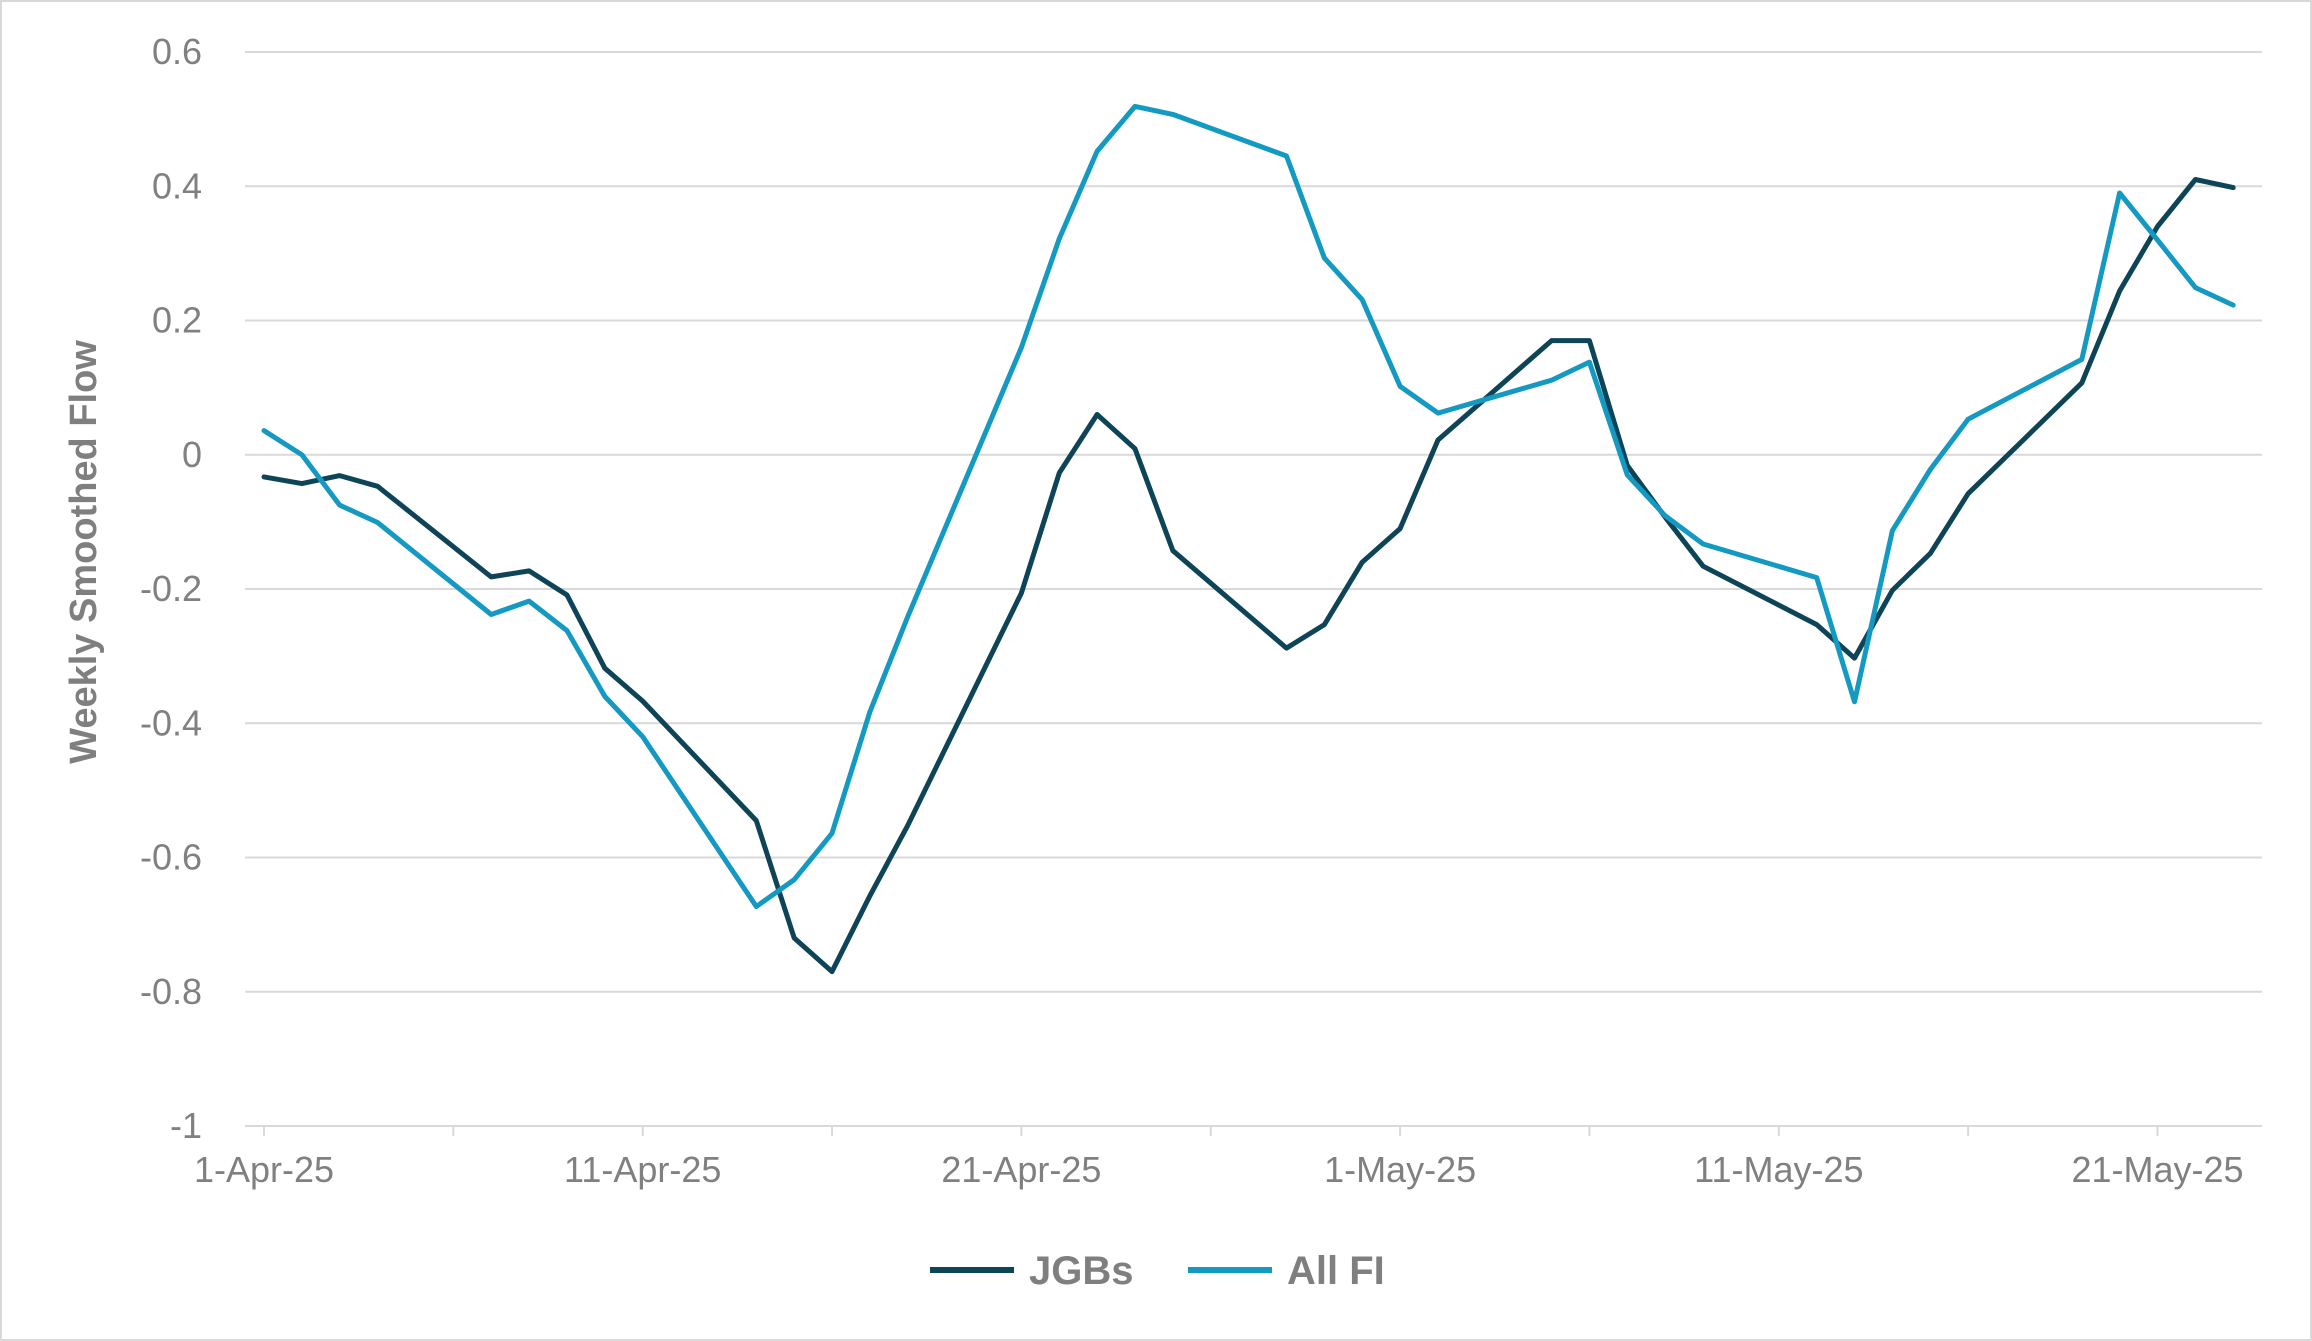 Image resolution: width=2312 pixels, height=1341 pixels. Describe the element at coordinates (1021, 1169) in the screenshot. I see `x-tick-label: 21-Apr-25` at that location.